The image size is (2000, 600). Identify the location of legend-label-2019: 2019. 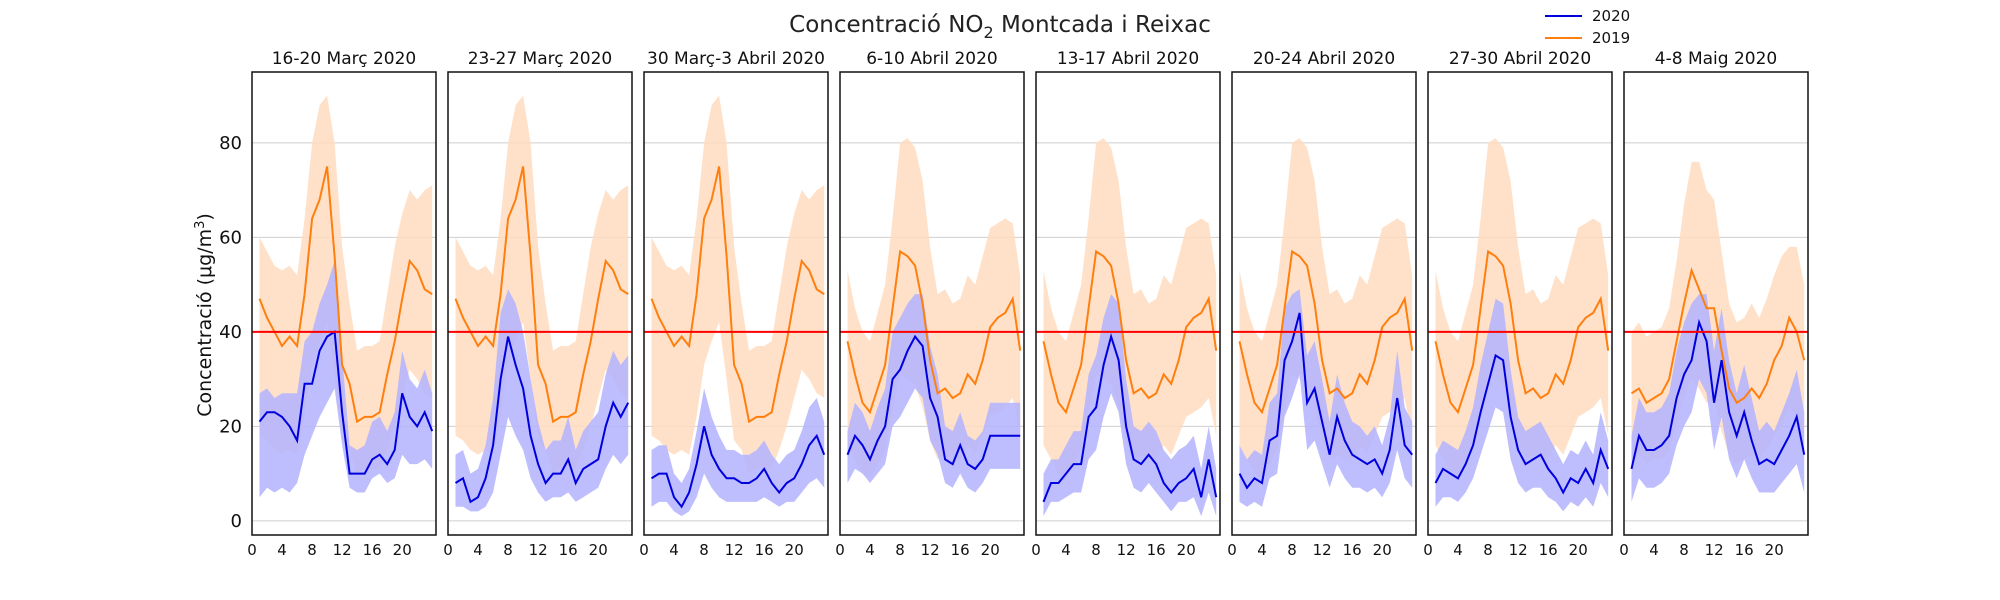
(1611, 38).